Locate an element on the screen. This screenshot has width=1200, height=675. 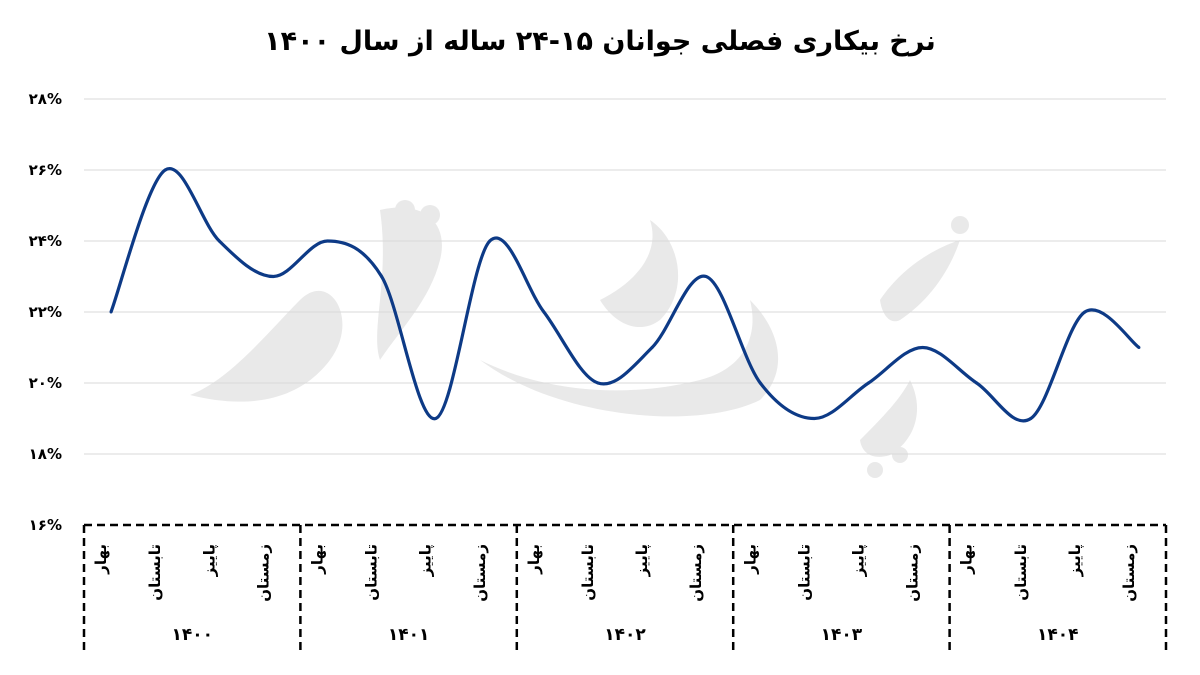
y-tick-label: ۲۲% is located at coordinates (45, 312).